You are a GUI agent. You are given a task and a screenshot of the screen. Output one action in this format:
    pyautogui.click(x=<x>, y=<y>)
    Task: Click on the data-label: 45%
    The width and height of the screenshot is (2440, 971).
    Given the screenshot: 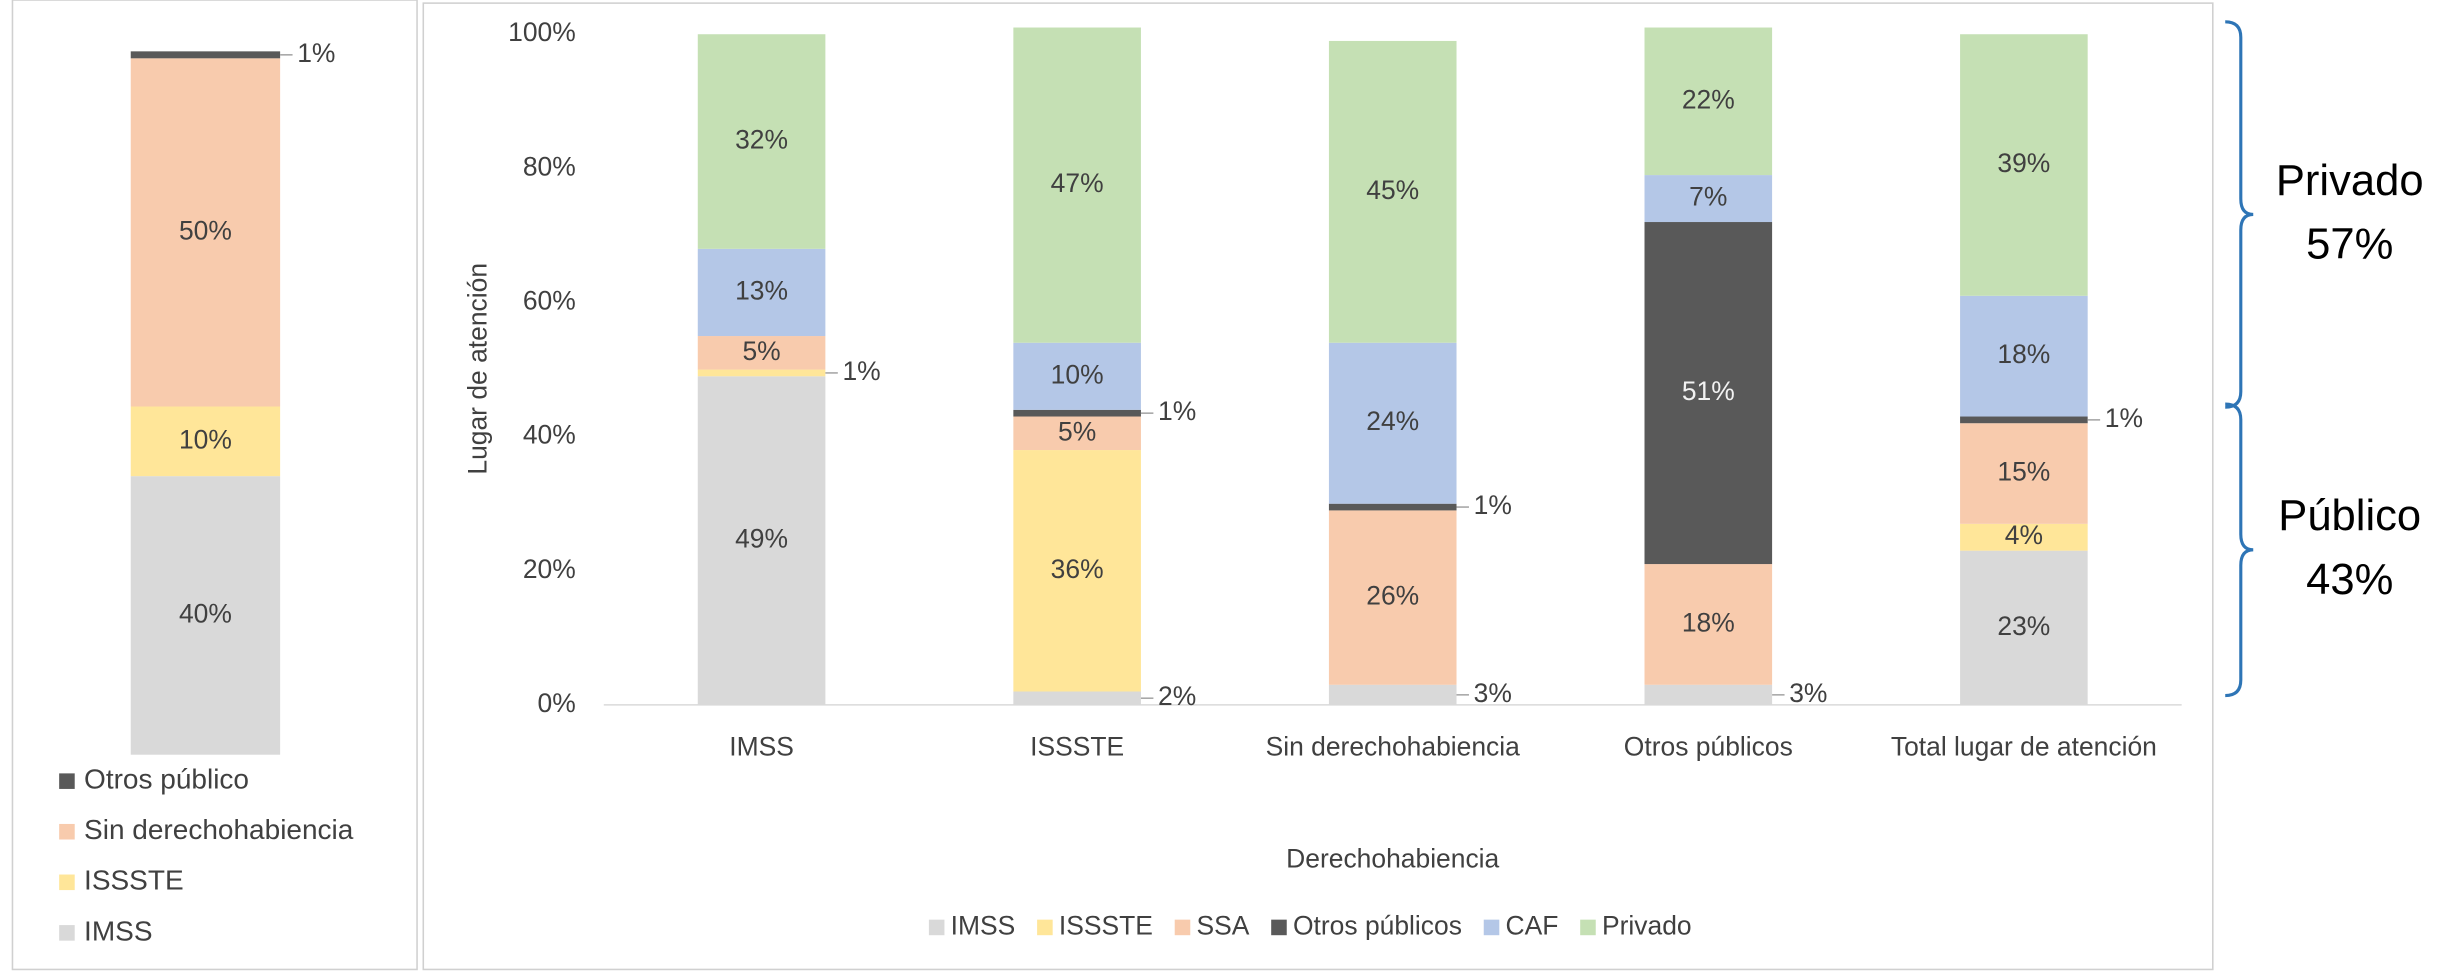 What is the action you would take?
    pyautogui.click(x=1392, y=190)
    